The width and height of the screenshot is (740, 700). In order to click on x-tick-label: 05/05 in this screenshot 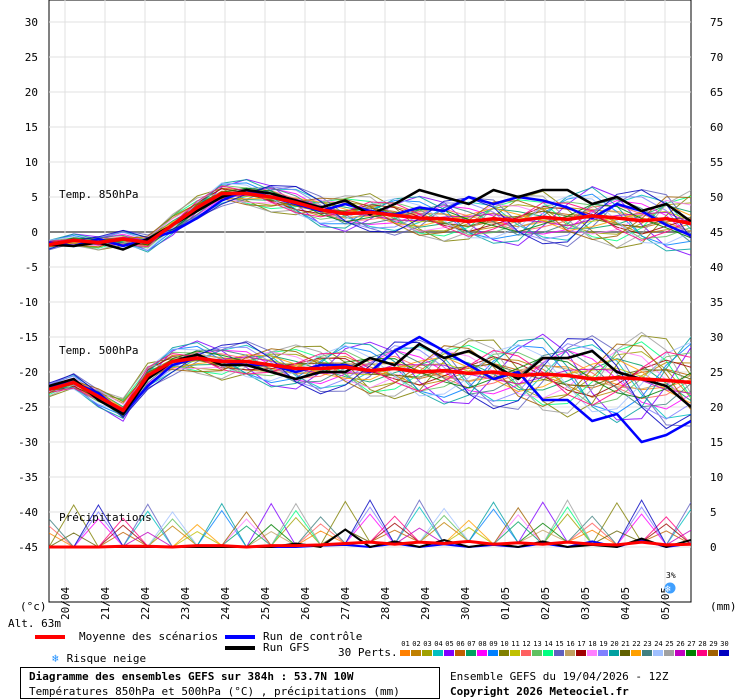, I will do `click(665, 603)`.